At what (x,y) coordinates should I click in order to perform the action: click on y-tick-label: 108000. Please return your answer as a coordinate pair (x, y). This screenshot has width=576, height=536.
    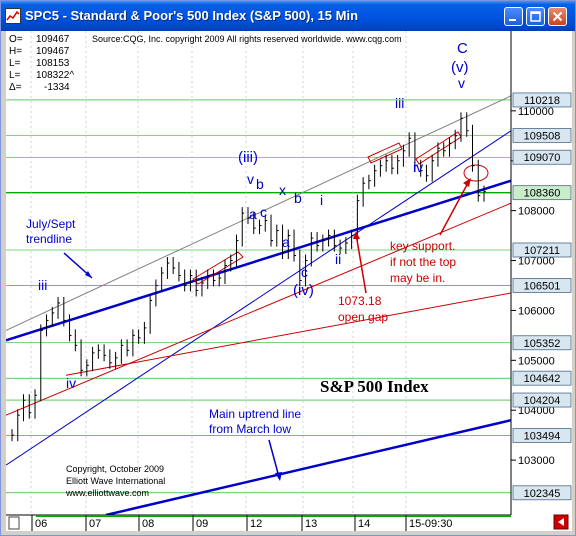
    Looking at the image, I should click on (536, 212).